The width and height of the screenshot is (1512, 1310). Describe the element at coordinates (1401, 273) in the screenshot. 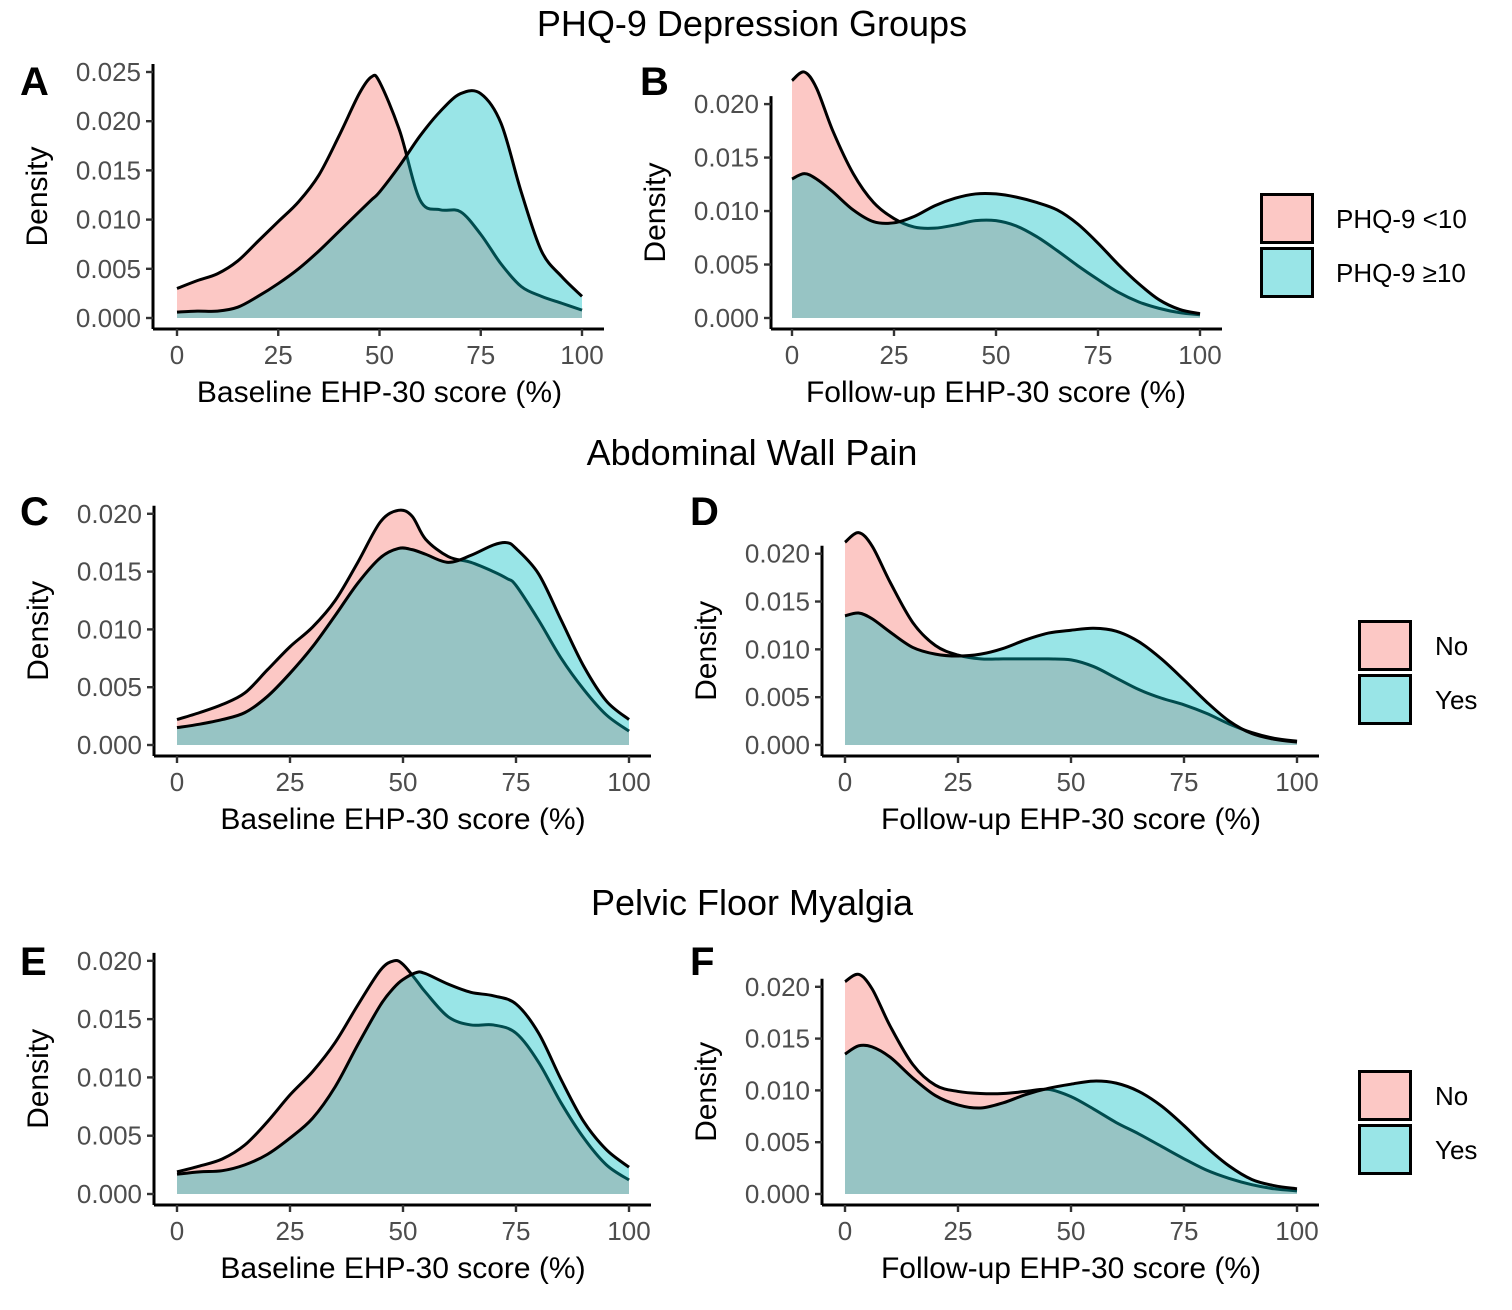

I see `legend-label: PHQ-9 ≥10` at that location.